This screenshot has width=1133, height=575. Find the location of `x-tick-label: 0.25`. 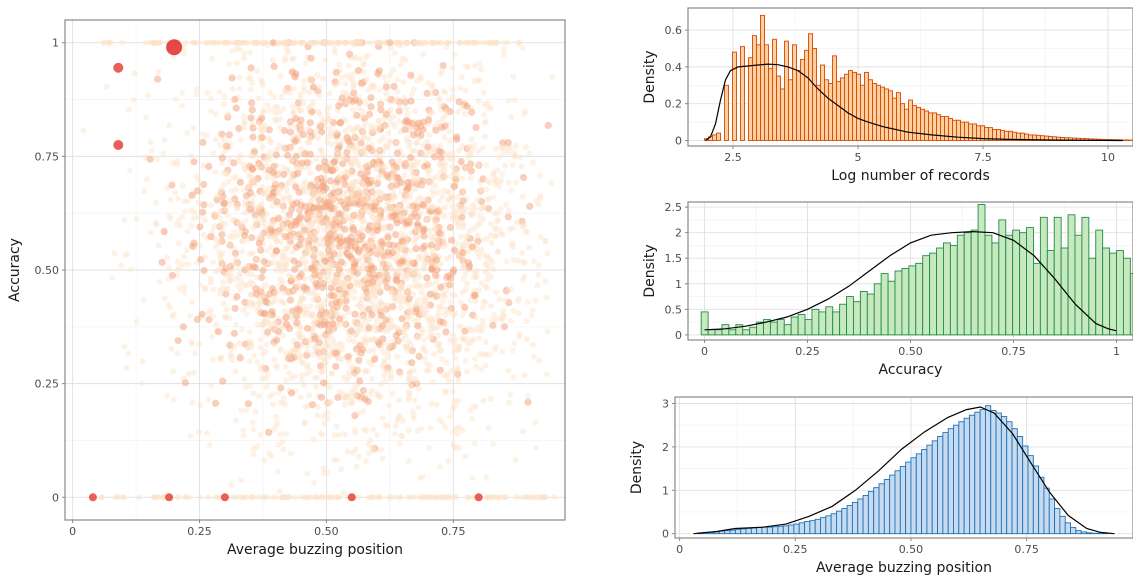

x-tick-label: 0.25 is located at coordinates (795, 549).